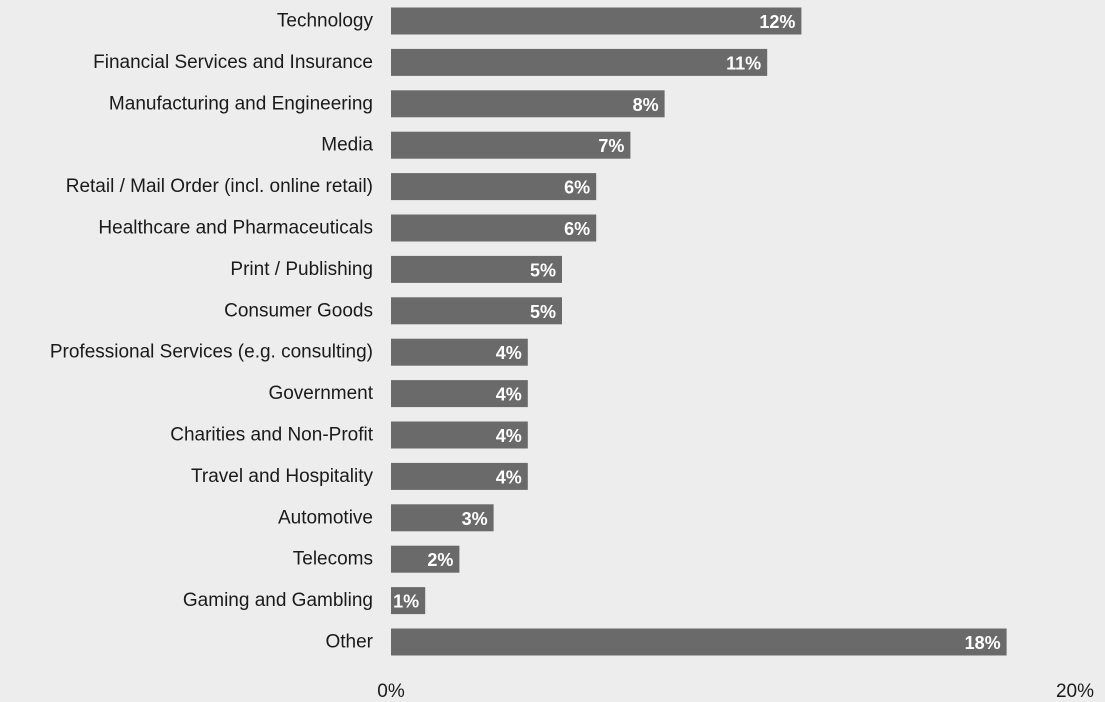 Image resolution: width=1105 pixels, height=702 pixels. I want to click on category-label: Financial Services and Insurance, so click(233, 62).